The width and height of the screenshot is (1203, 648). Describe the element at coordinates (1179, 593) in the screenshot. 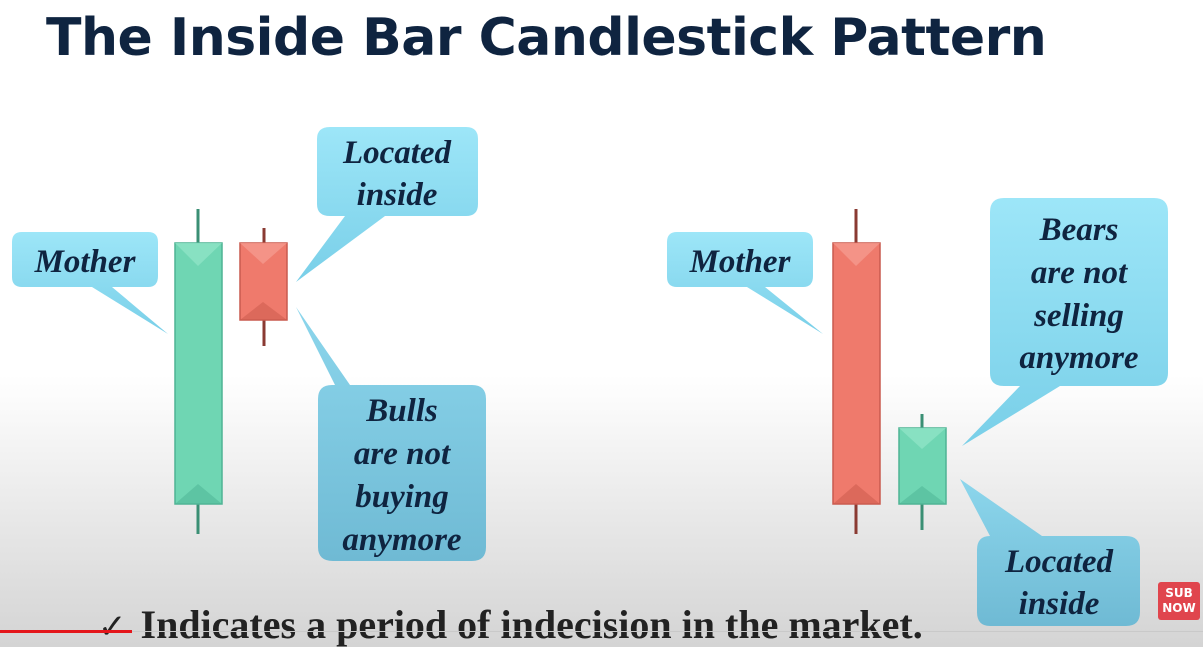

I see `subscribe-line1: SUB` at that location.